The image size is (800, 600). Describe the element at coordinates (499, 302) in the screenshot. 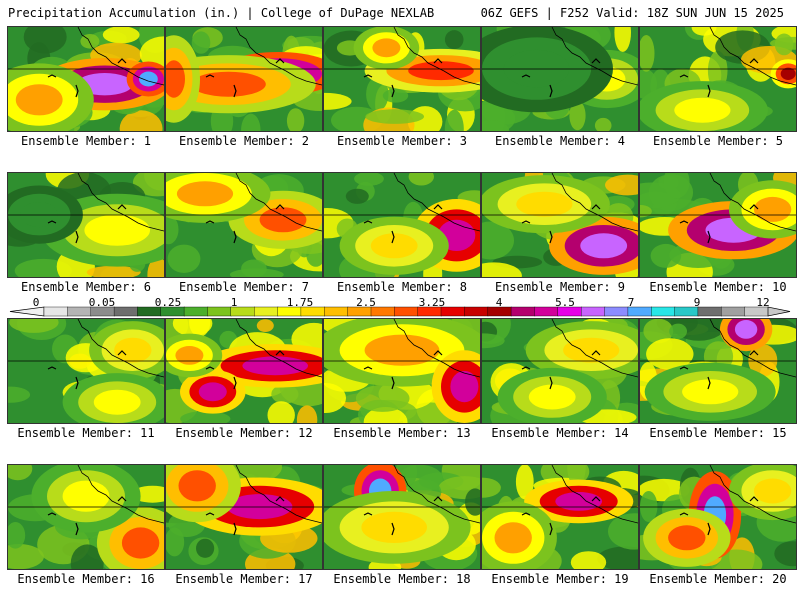

I see `colorbar-tick-label: 4` at that location.